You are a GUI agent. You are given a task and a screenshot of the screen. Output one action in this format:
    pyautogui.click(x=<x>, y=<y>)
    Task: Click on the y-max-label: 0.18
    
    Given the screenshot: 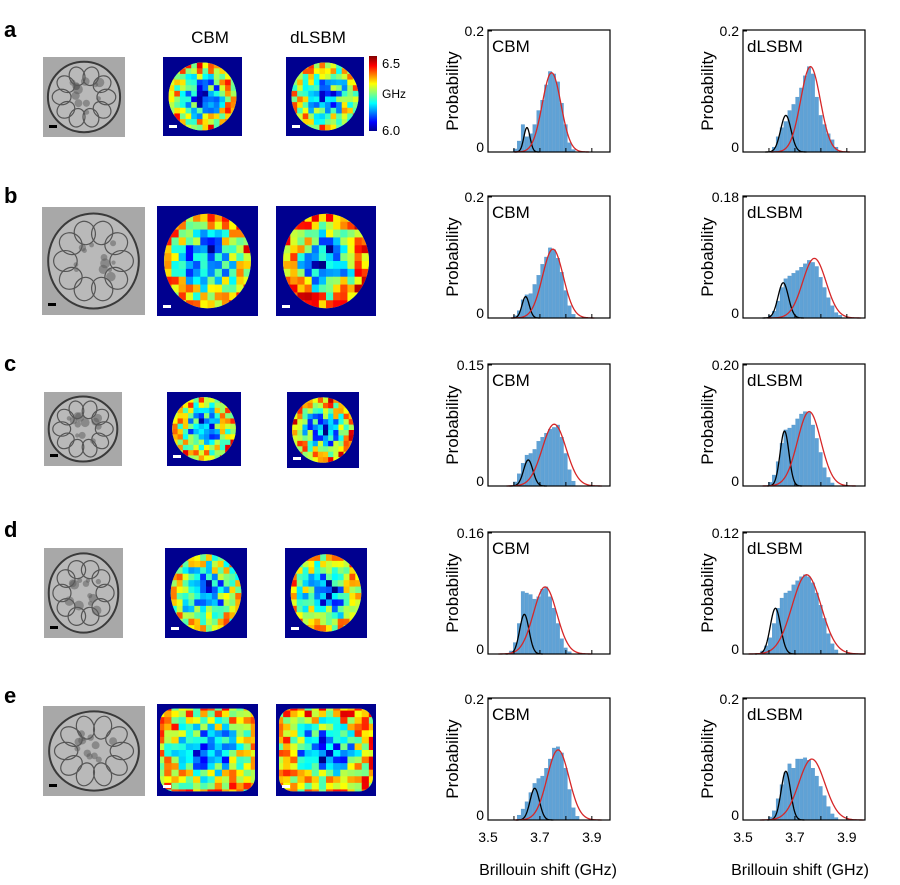 What is the action you would take?
    pyautogui.click(x=725, y=197)
    